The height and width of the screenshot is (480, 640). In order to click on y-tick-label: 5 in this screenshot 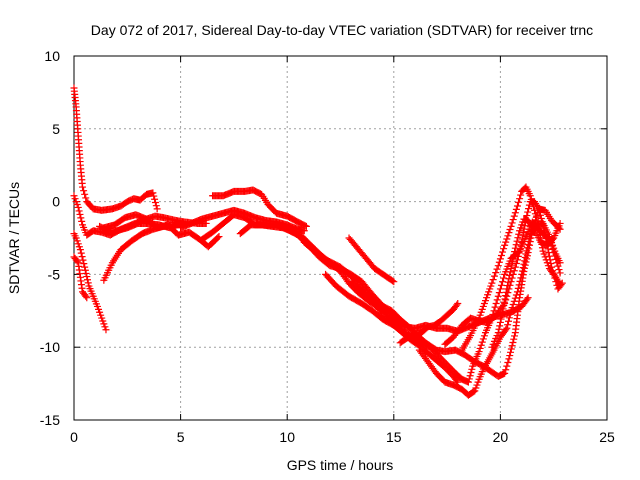, I will do `click(56, 129)`.